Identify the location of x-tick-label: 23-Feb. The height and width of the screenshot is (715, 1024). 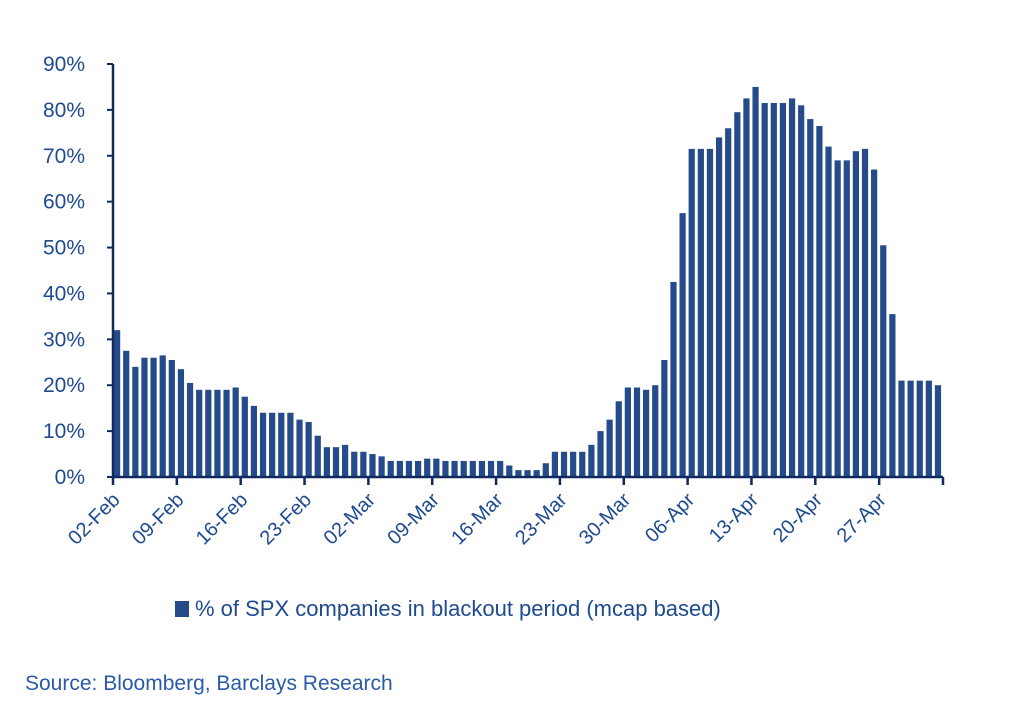
(286, 519).